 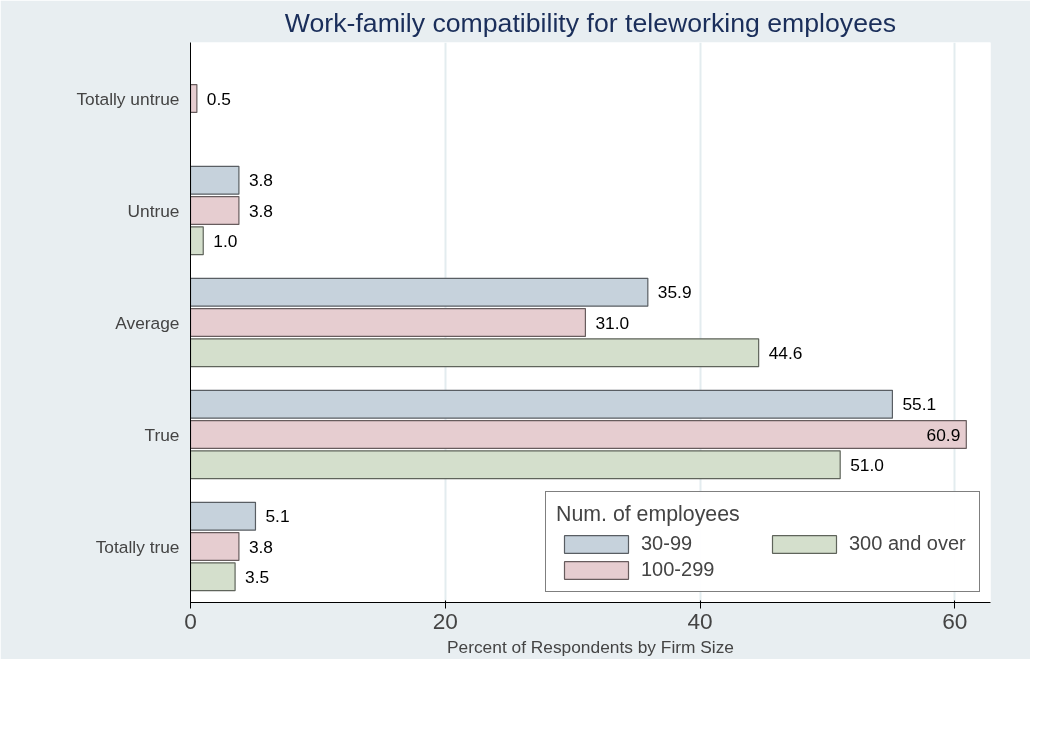 What do you see at coordinates (277, 516) in the screenshot?
I see `data-label: 5.1` at bounding box center [277, 516].